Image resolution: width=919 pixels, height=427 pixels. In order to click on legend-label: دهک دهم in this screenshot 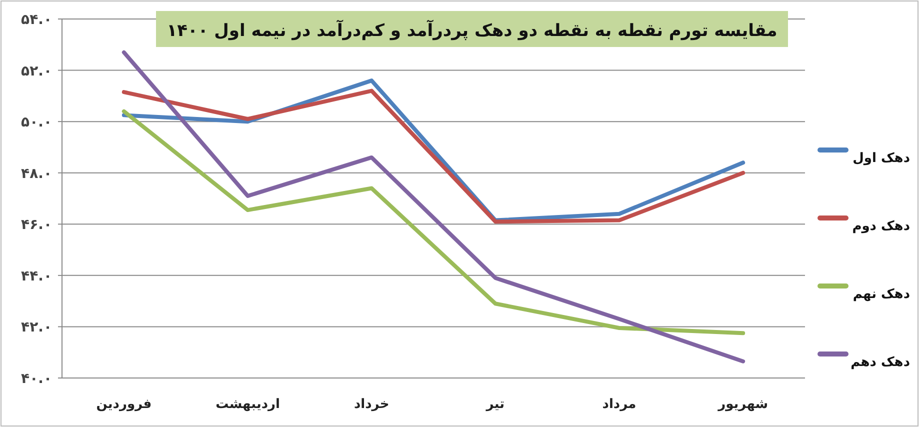, I will do `click(880, 362)`.